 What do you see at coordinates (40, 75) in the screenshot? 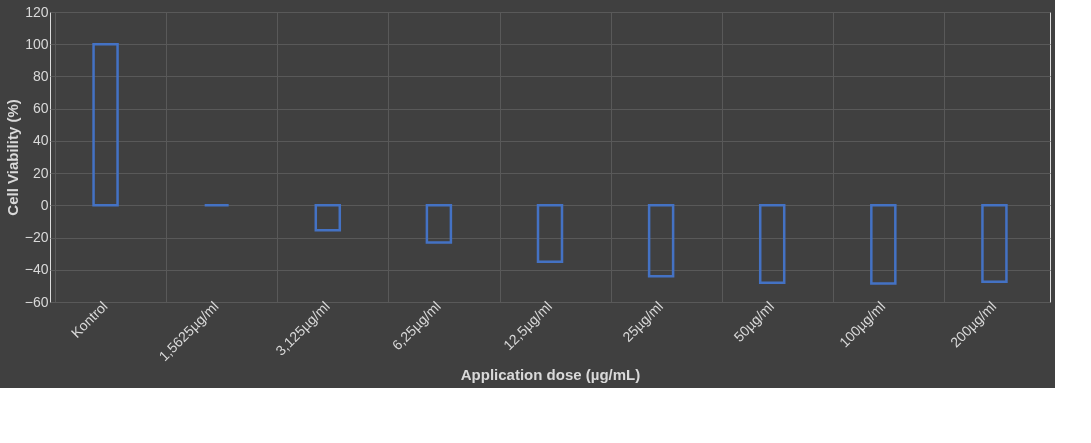
I see `y-tick-label: 80` at bounding box center [40, 75].